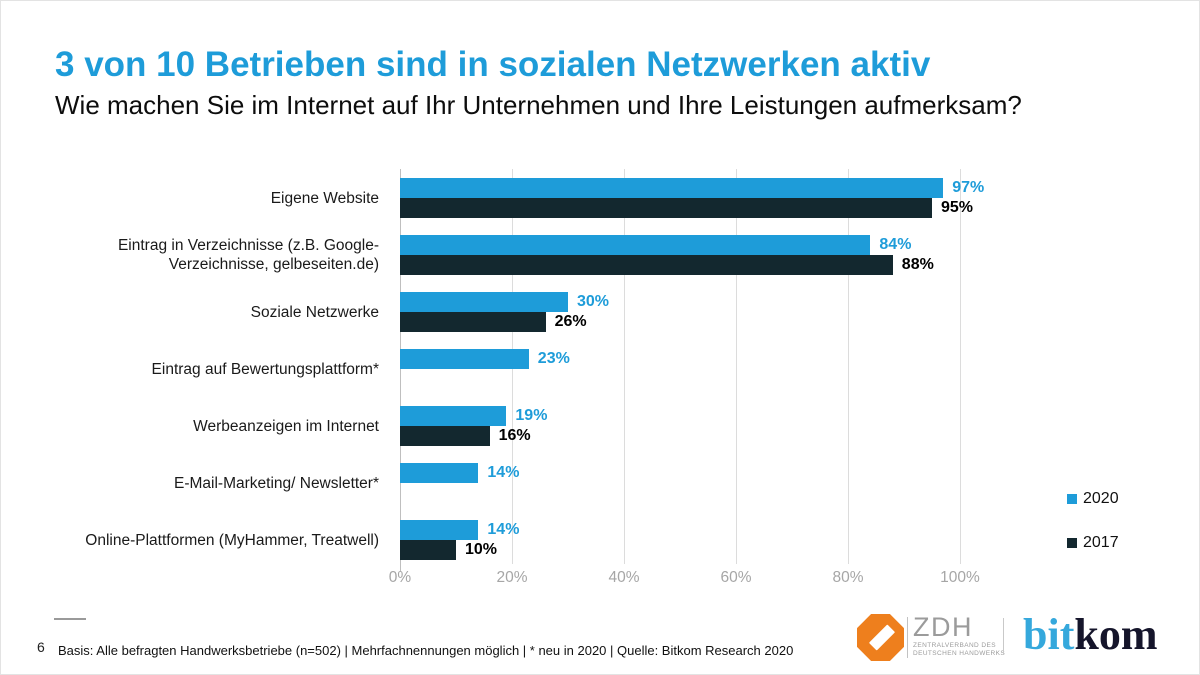  I want to click on bar-value-2017: 26%, so click(570, 321).